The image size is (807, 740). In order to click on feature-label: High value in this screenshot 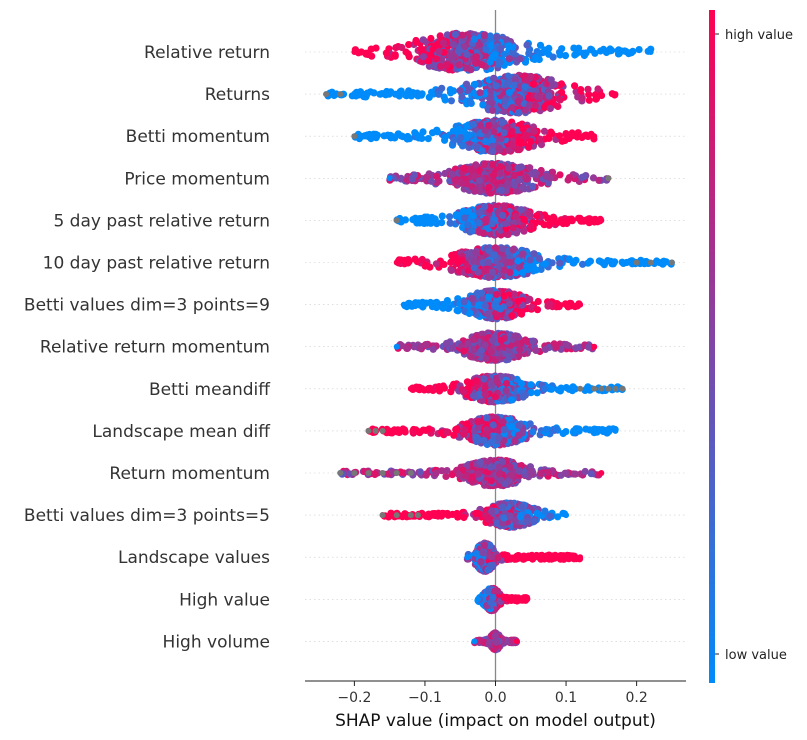, I will do `click(224, 600)`.